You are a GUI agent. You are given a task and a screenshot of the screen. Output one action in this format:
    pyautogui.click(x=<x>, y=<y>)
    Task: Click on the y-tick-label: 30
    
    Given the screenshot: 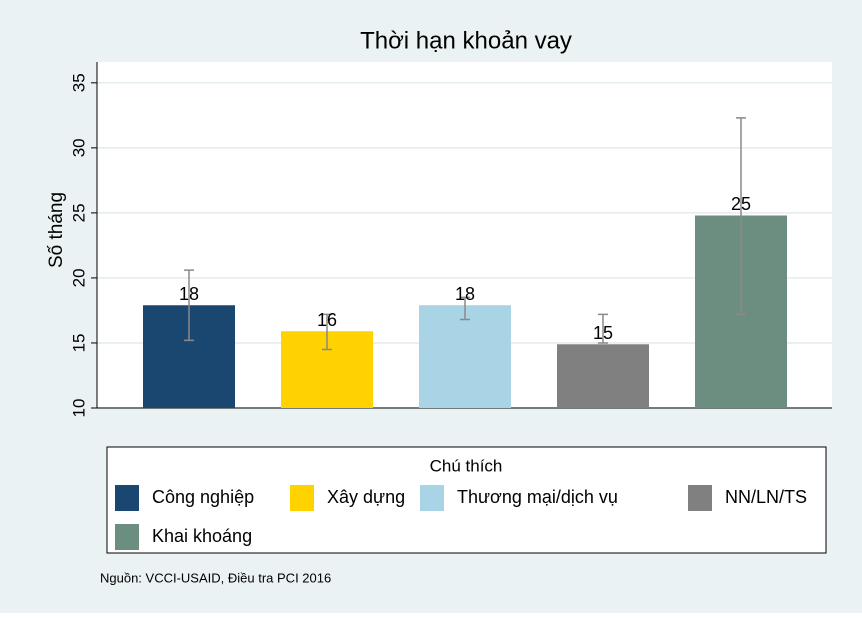 What is the action you would take?
    pyautogui.click(x=78, y=147)
    